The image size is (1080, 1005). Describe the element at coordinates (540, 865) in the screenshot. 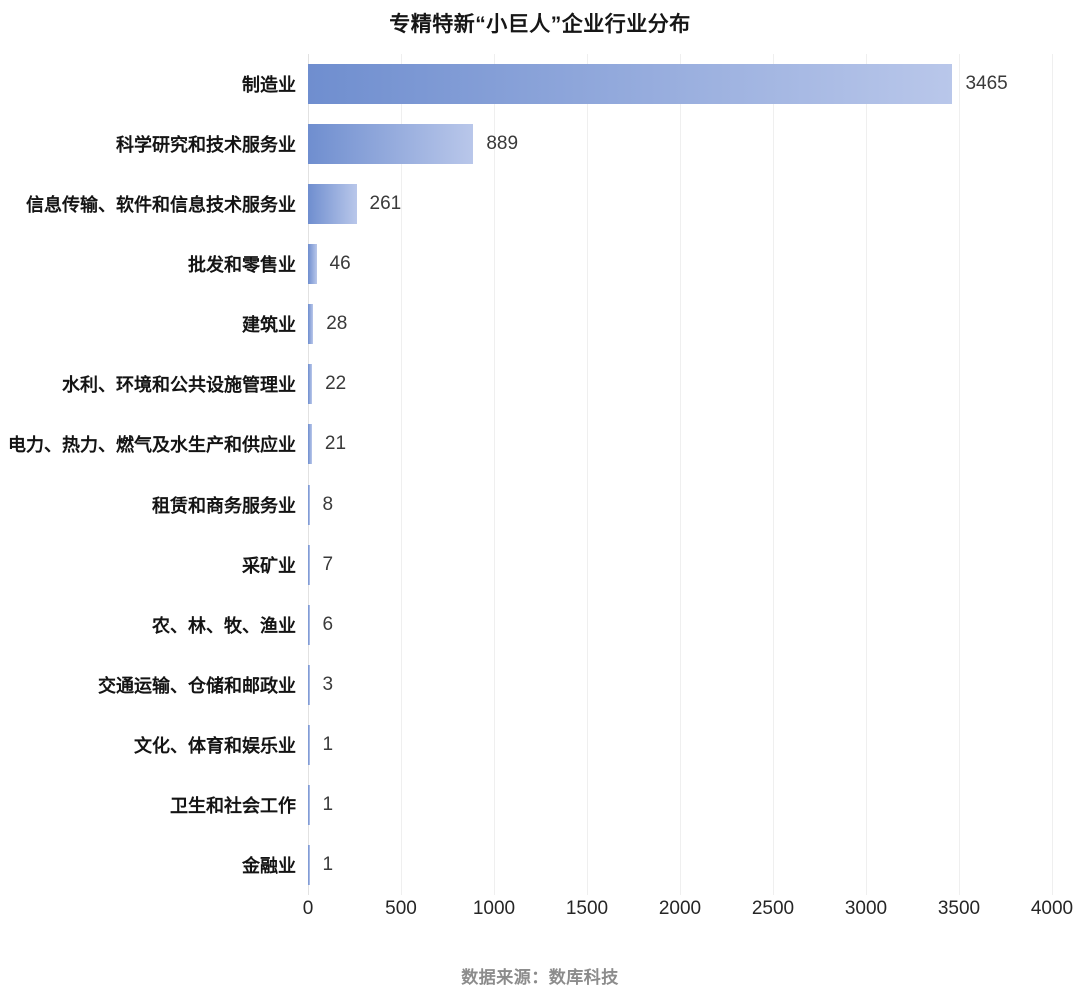

I see `chart-row: 金融业 1` at that location.